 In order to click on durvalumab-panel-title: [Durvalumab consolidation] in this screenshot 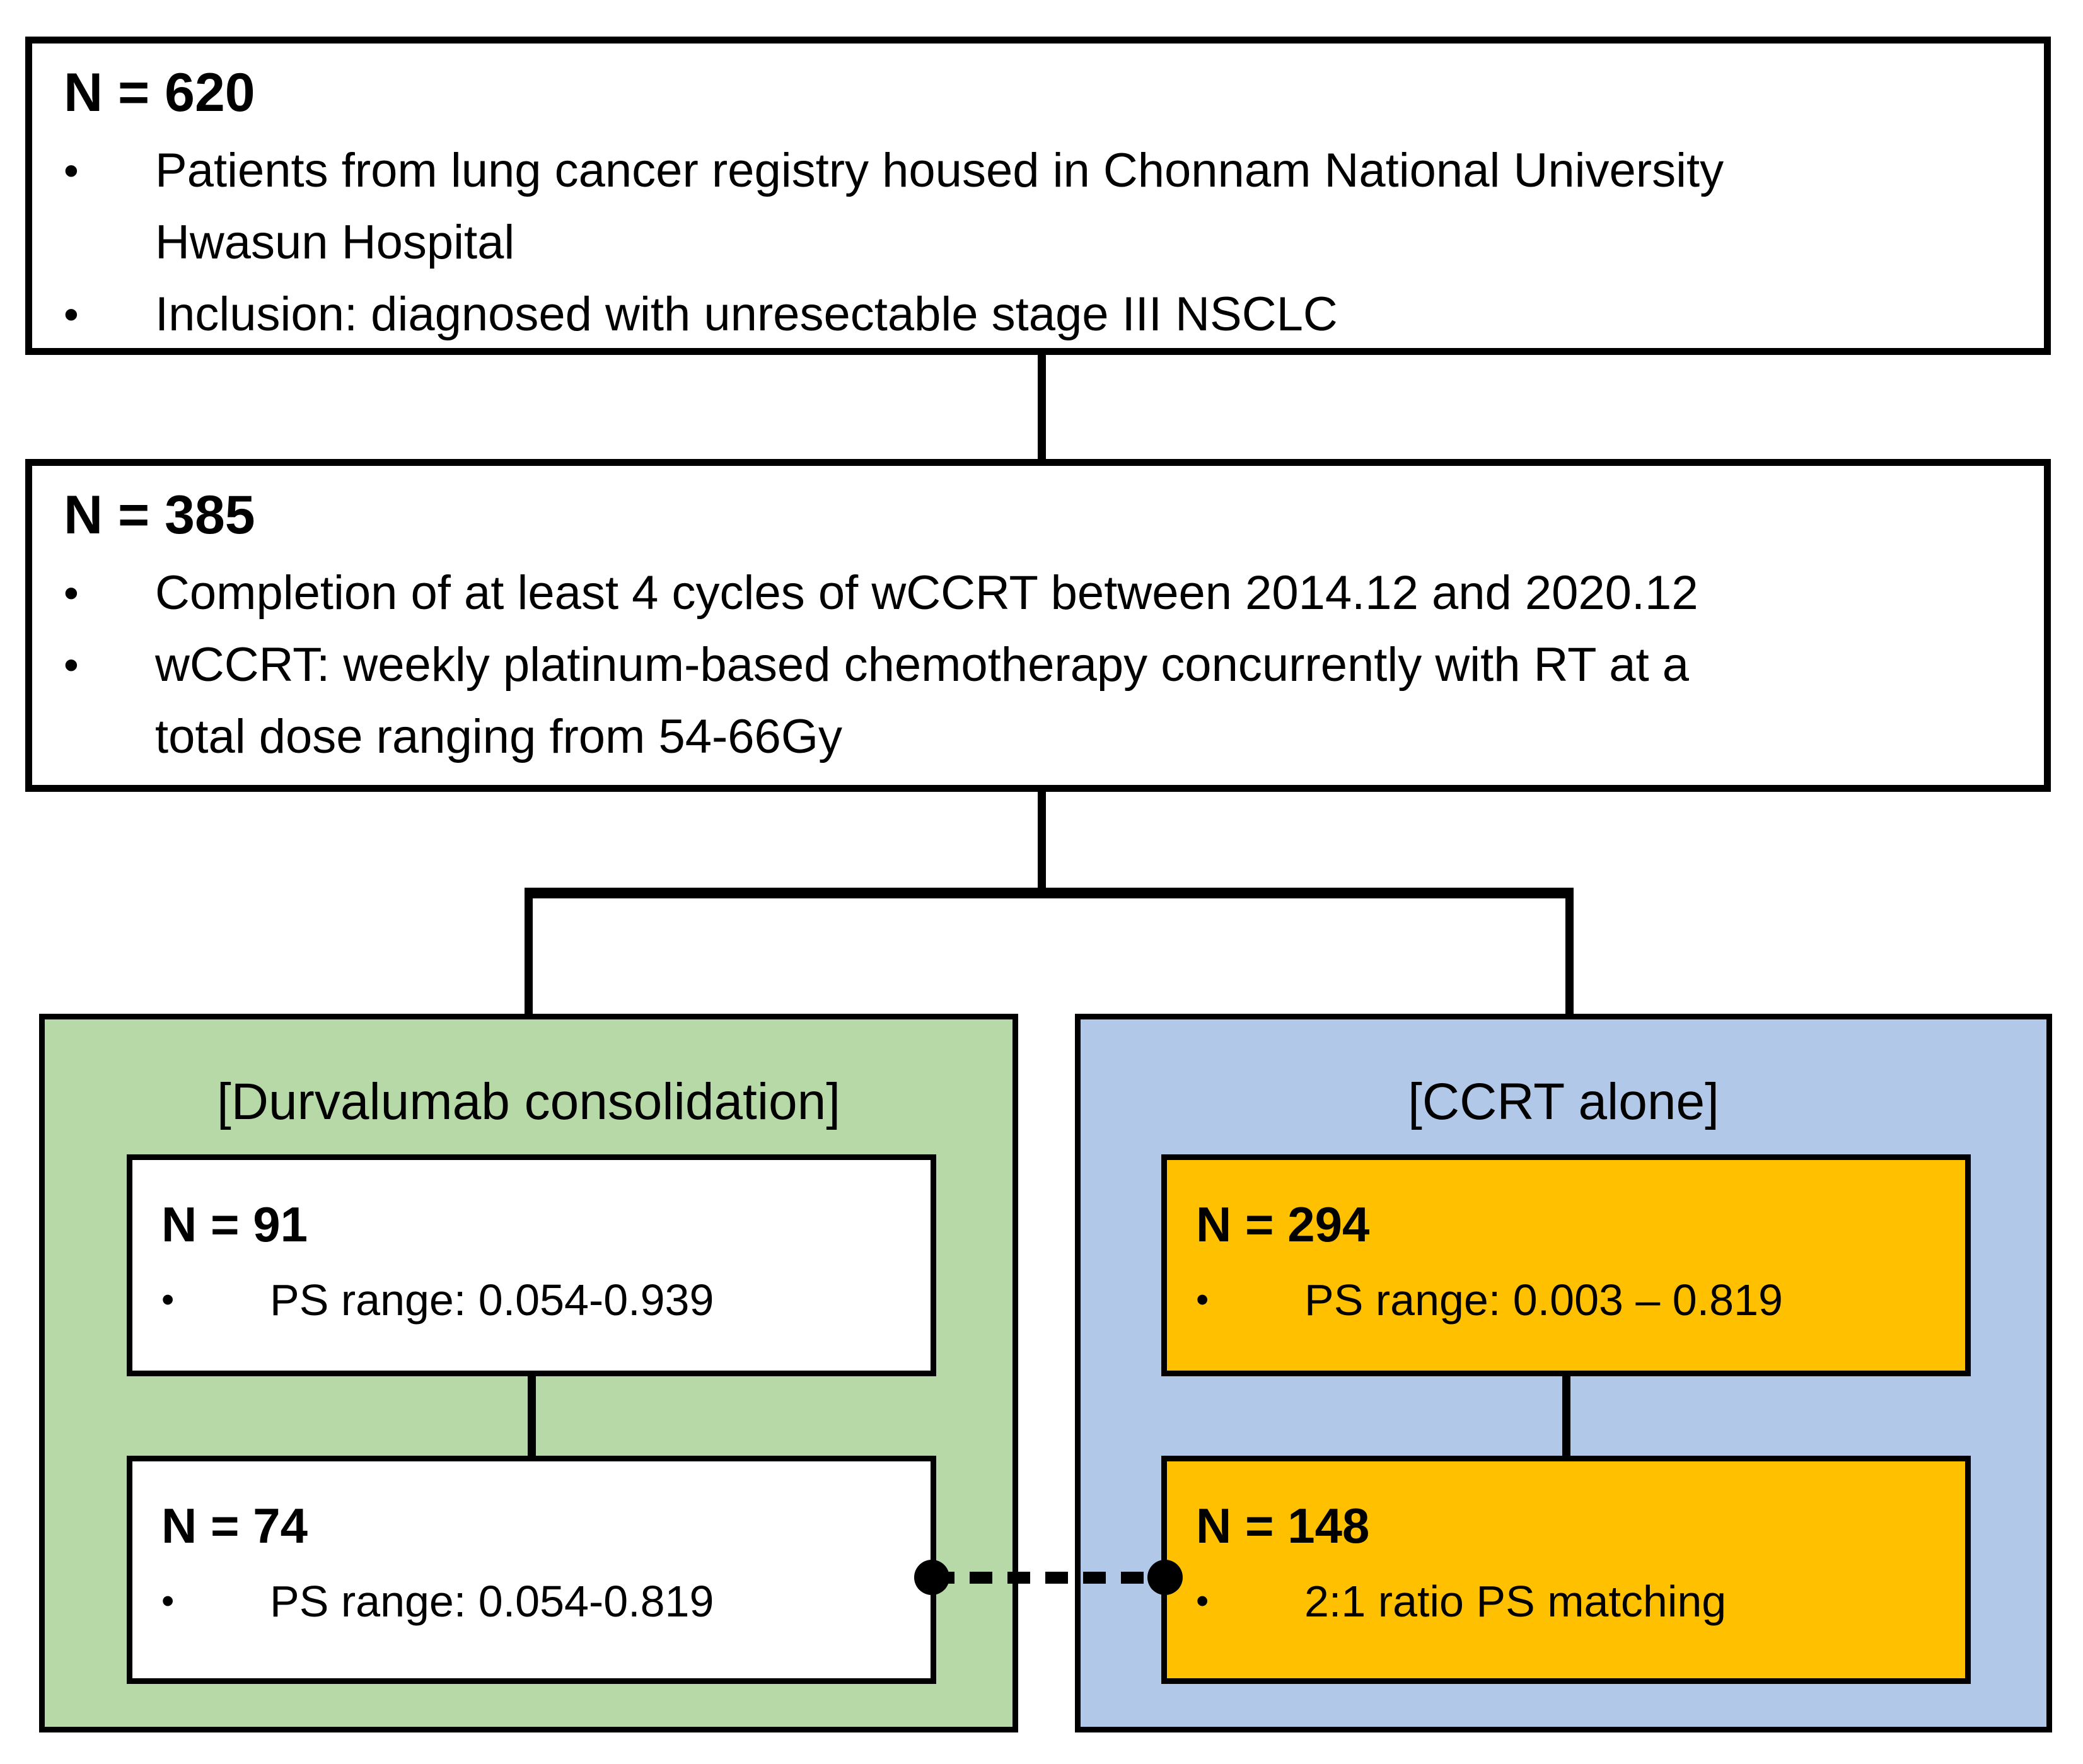, I will do `click(528, 1101)`.